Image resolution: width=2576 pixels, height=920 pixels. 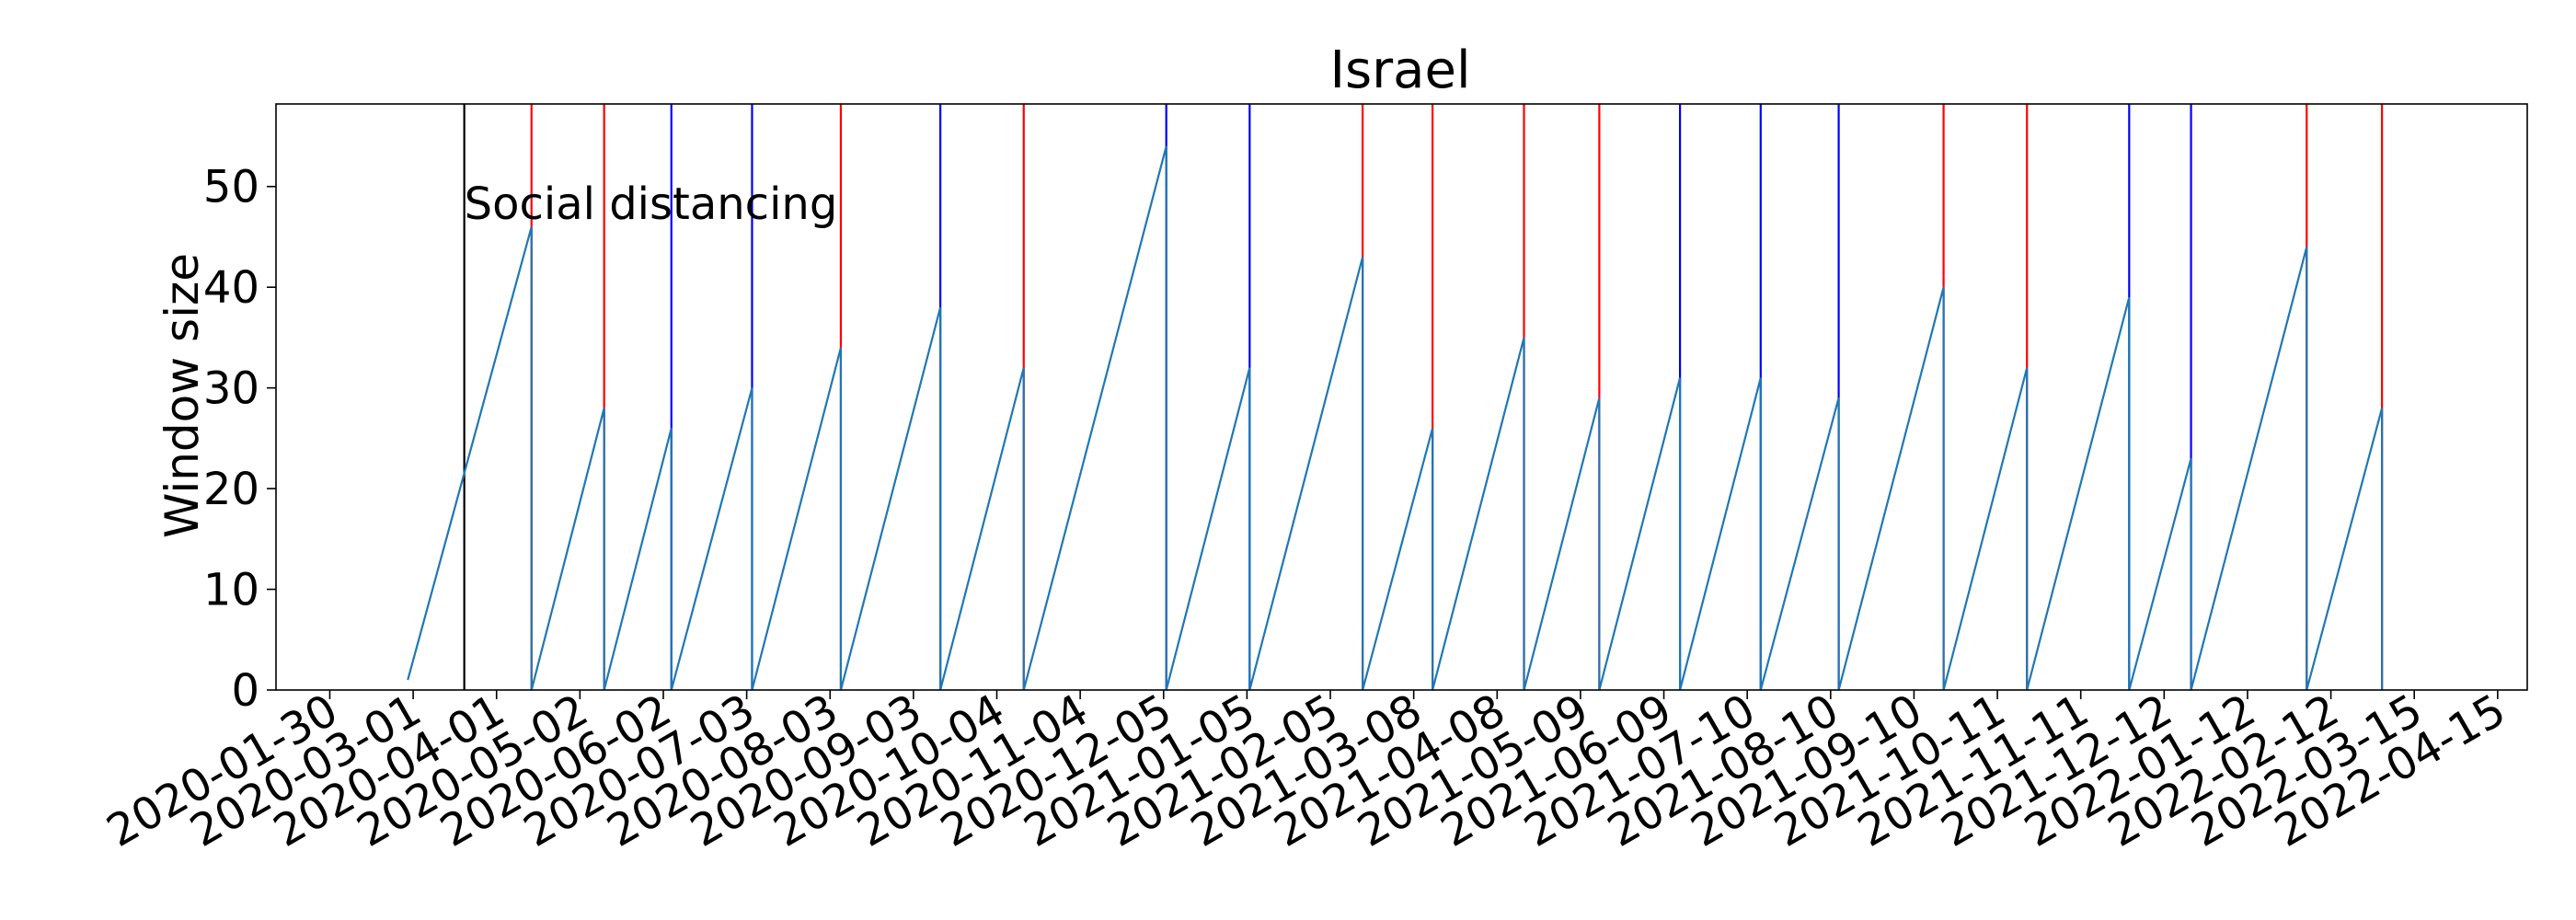 What do you see at coordinates (245, 691) in the screenshot?
I see `y-tick-label: 0` at bounding box center [245, 691].